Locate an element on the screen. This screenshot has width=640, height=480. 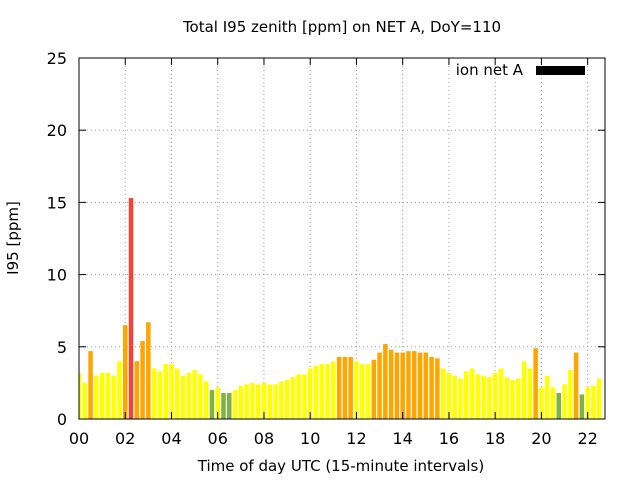
y-axis-label: I95 [ppm] is located at coordinates (13, 238).